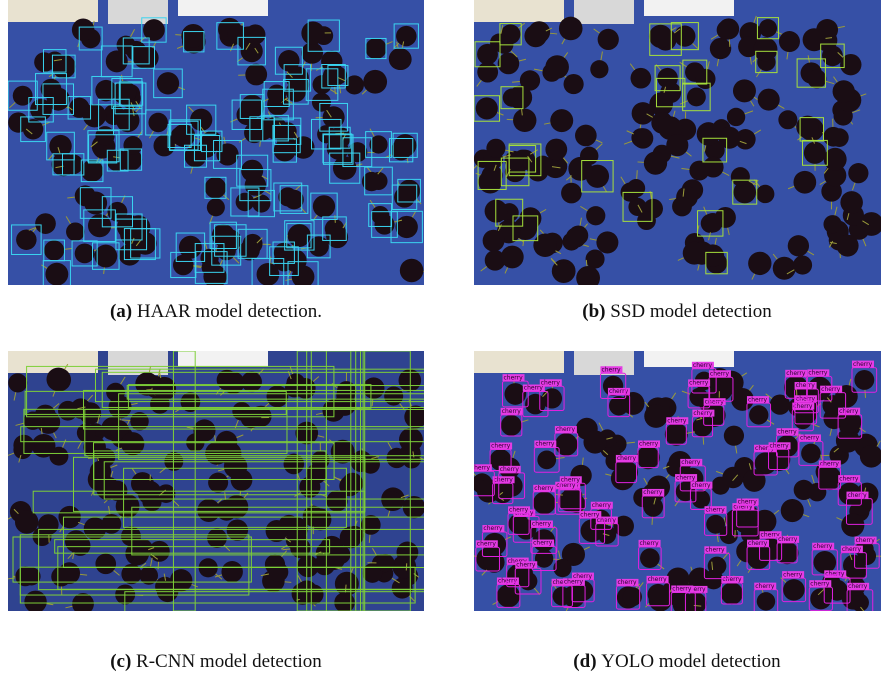  I want to click on caption: (d) YOLO model detection, so click(677, 661).